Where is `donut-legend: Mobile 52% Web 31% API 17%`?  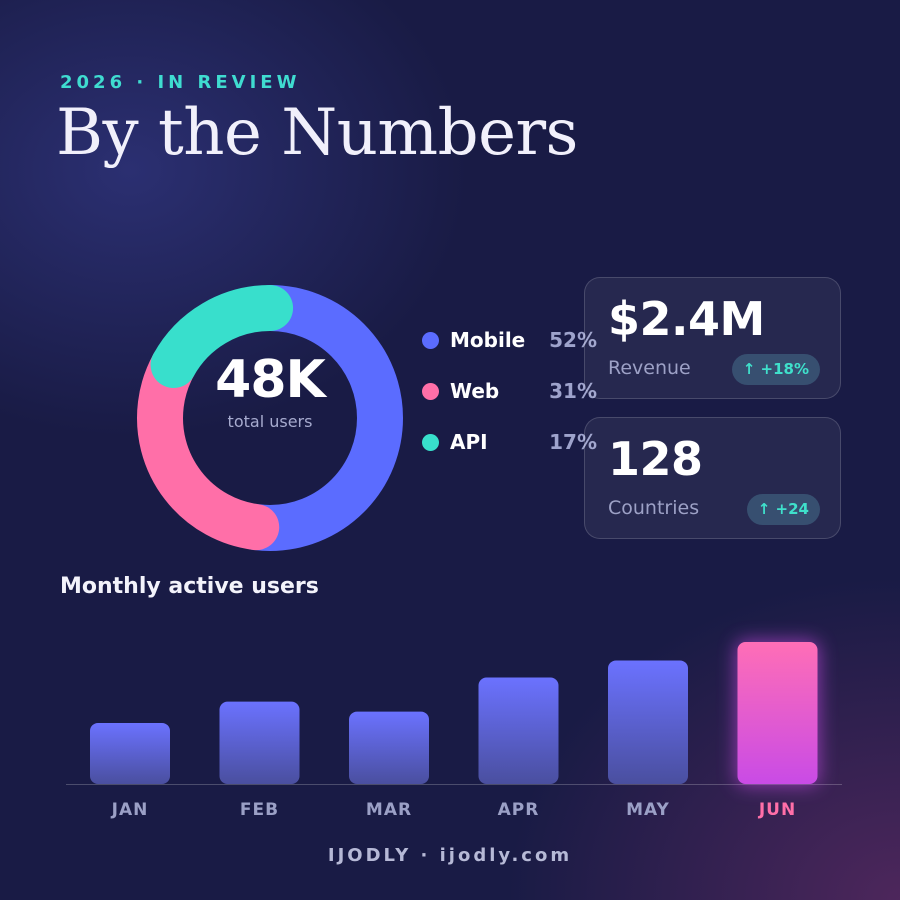 donut-legend: Mobile 52% Web 31% API 17% is located at coordinates (509, 399).